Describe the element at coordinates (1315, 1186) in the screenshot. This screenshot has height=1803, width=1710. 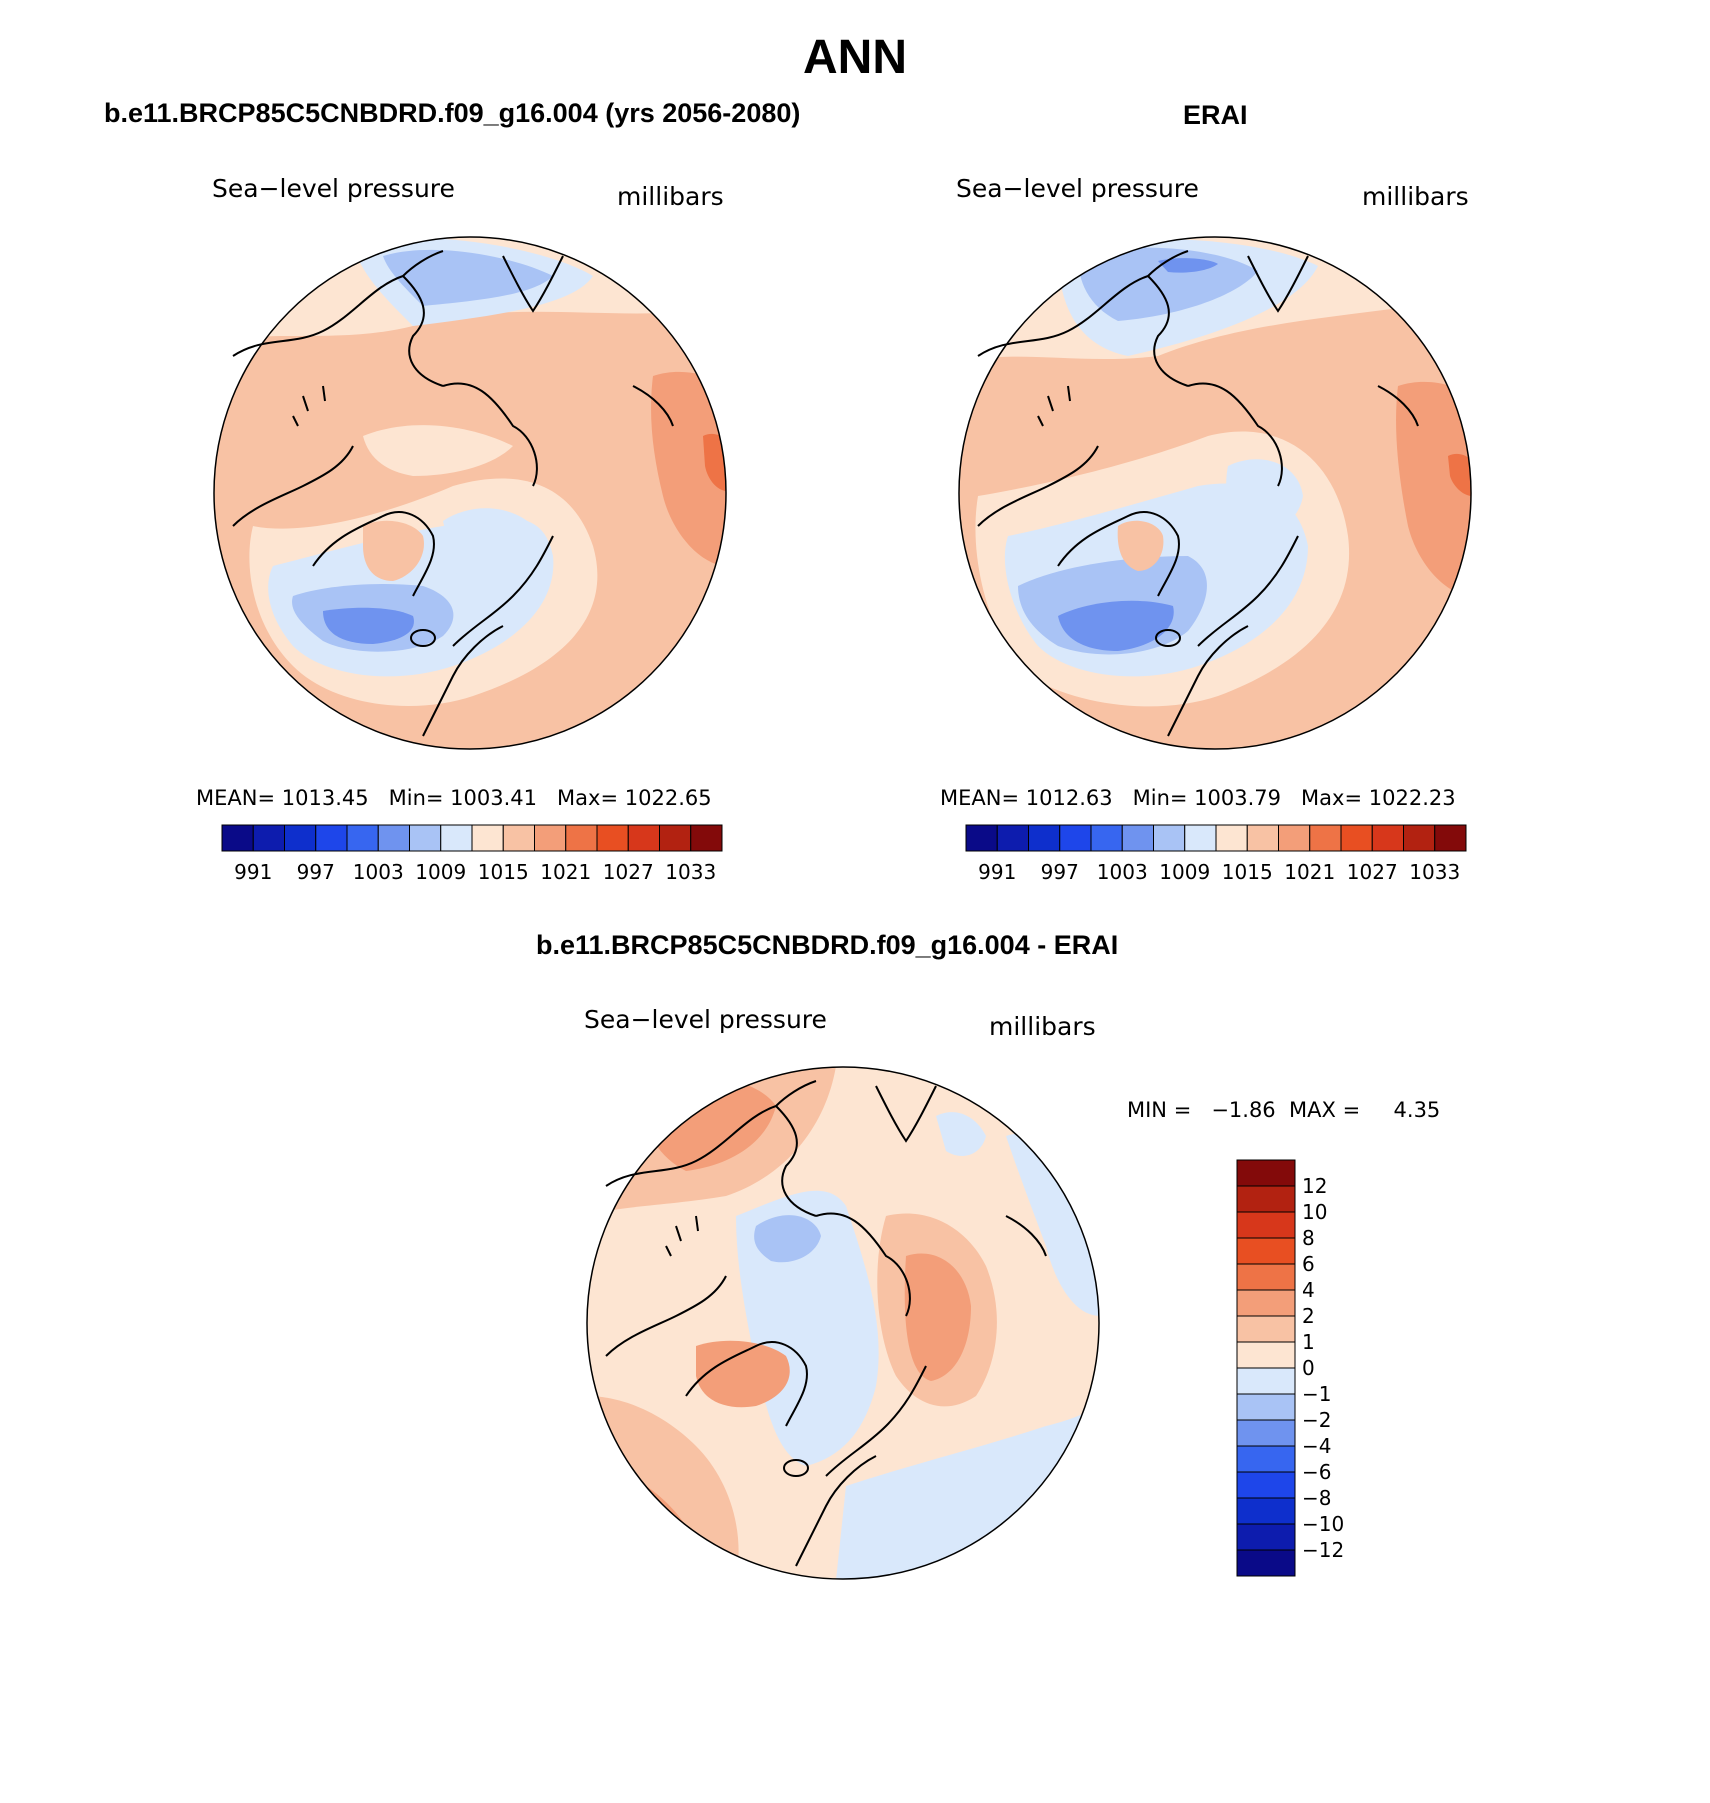
I see `diff-colorbar-tick-label: 12` at that location.